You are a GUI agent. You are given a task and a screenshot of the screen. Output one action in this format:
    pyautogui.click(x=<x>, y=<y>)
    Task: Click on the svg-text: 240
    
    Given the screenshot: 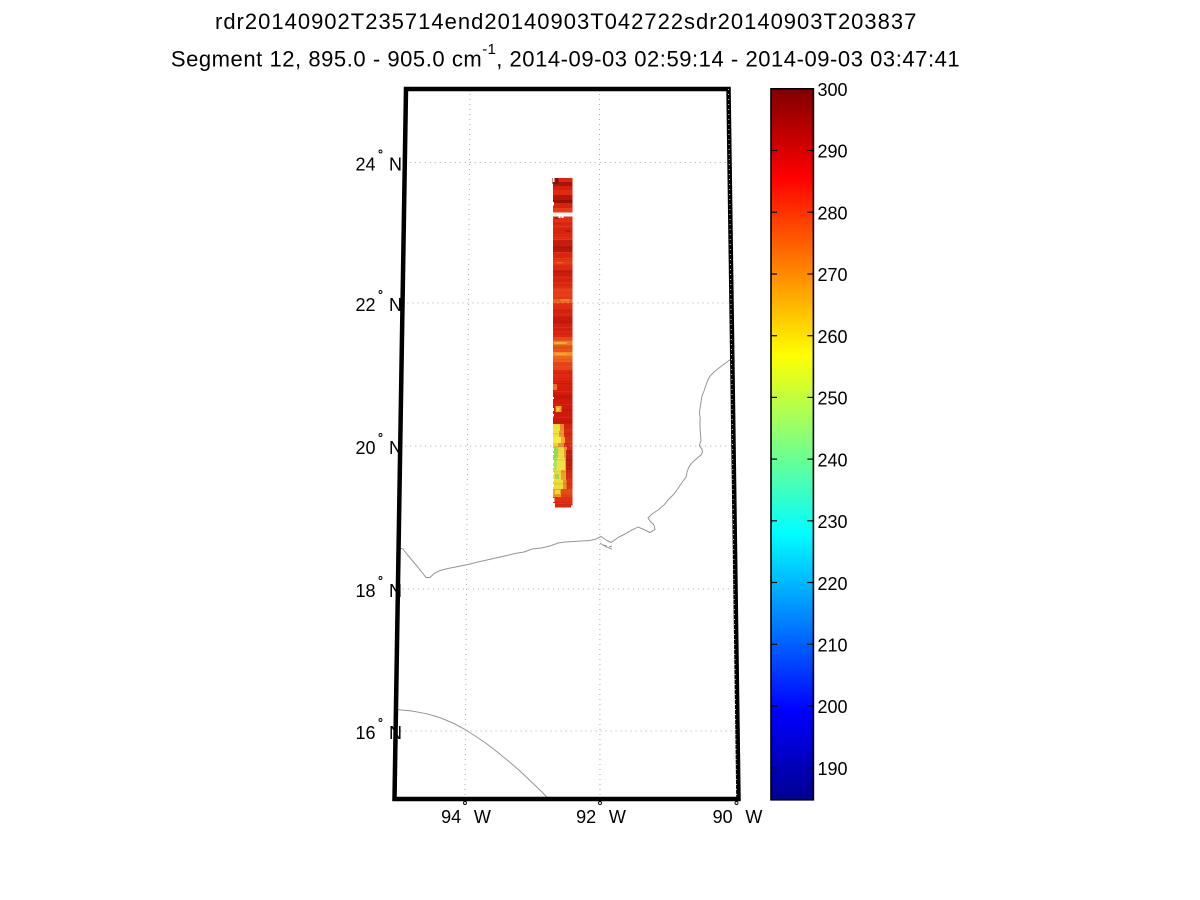 What is the action you would take?
    pyautogui.click(x=833, y=460)
    